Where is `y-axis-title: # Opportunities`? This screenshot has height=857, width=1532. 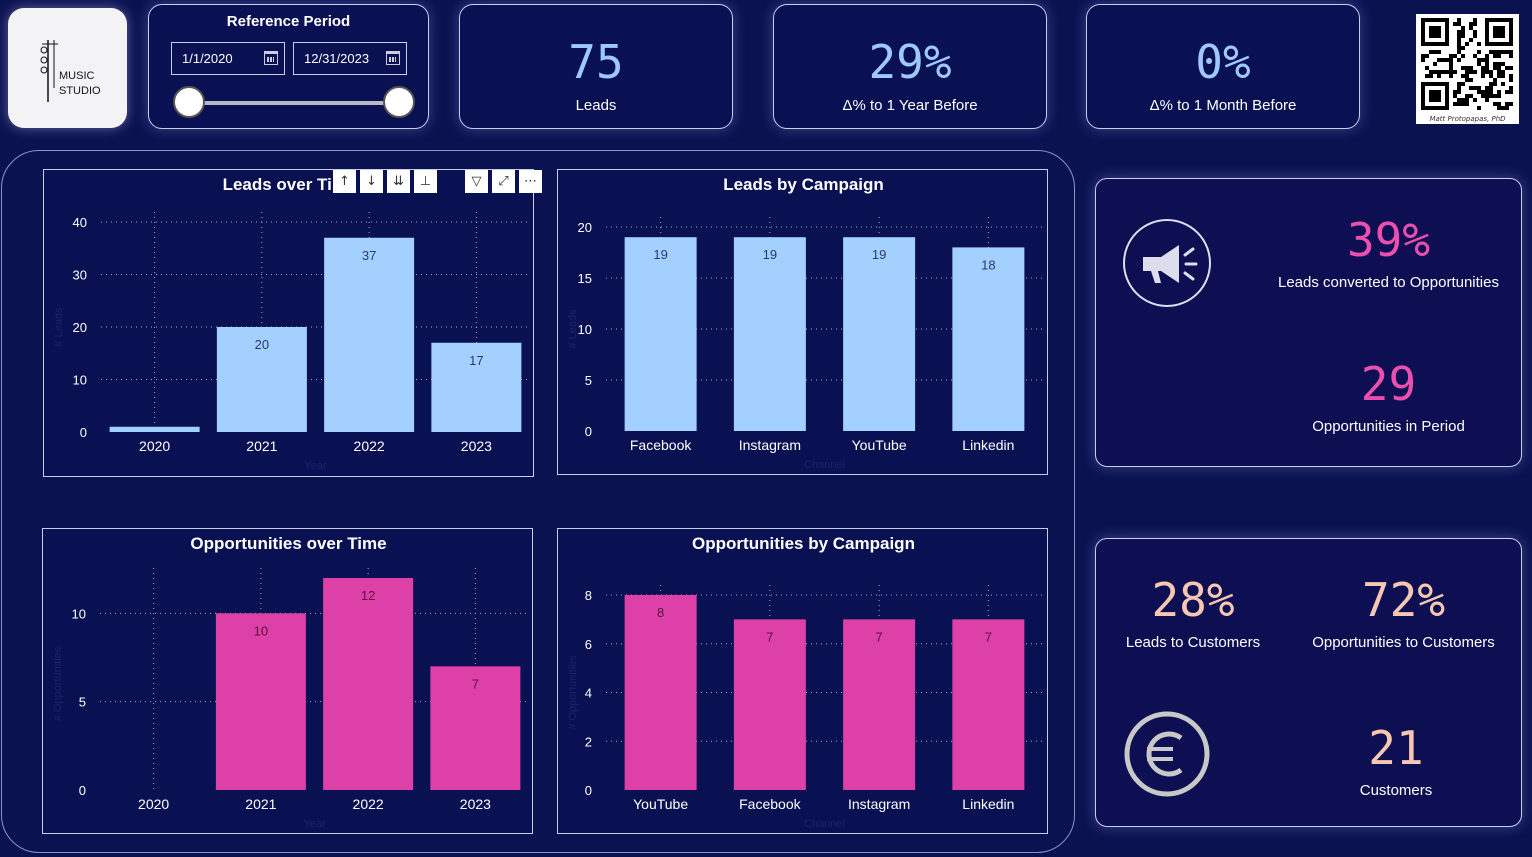
y-axis-title: # Opportunities is located at coordinates (58, 683).